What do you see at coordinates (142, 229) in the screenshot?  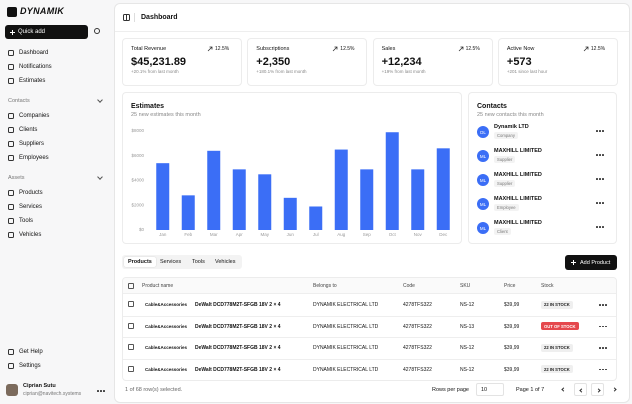 I see `y-tick-label: $0` at bounding box center [142, 229].